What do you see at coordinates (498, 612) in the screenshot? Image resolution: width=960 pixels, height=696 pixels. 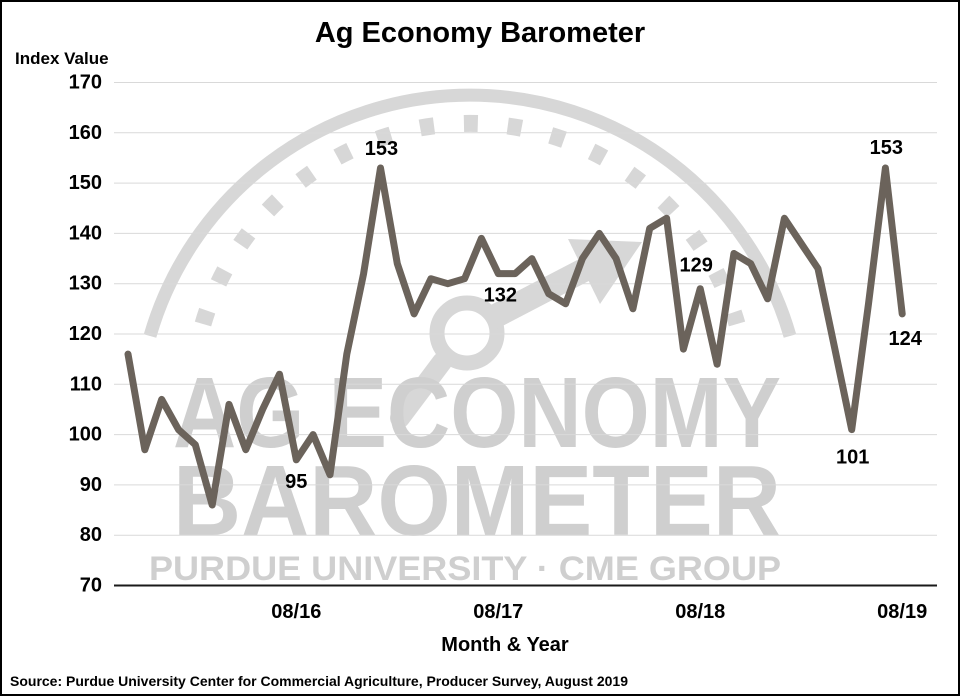 I see `x-tick-label: 08/17` at bounding box center [498, 612].